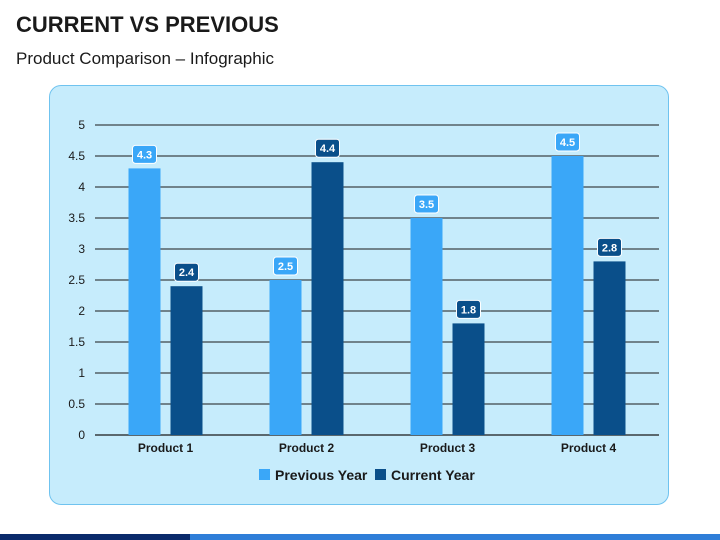 Image resolution: width=720 pixels, height=540 pixels. I want to click on x-tick-label: Product 1, so click(166, 448).